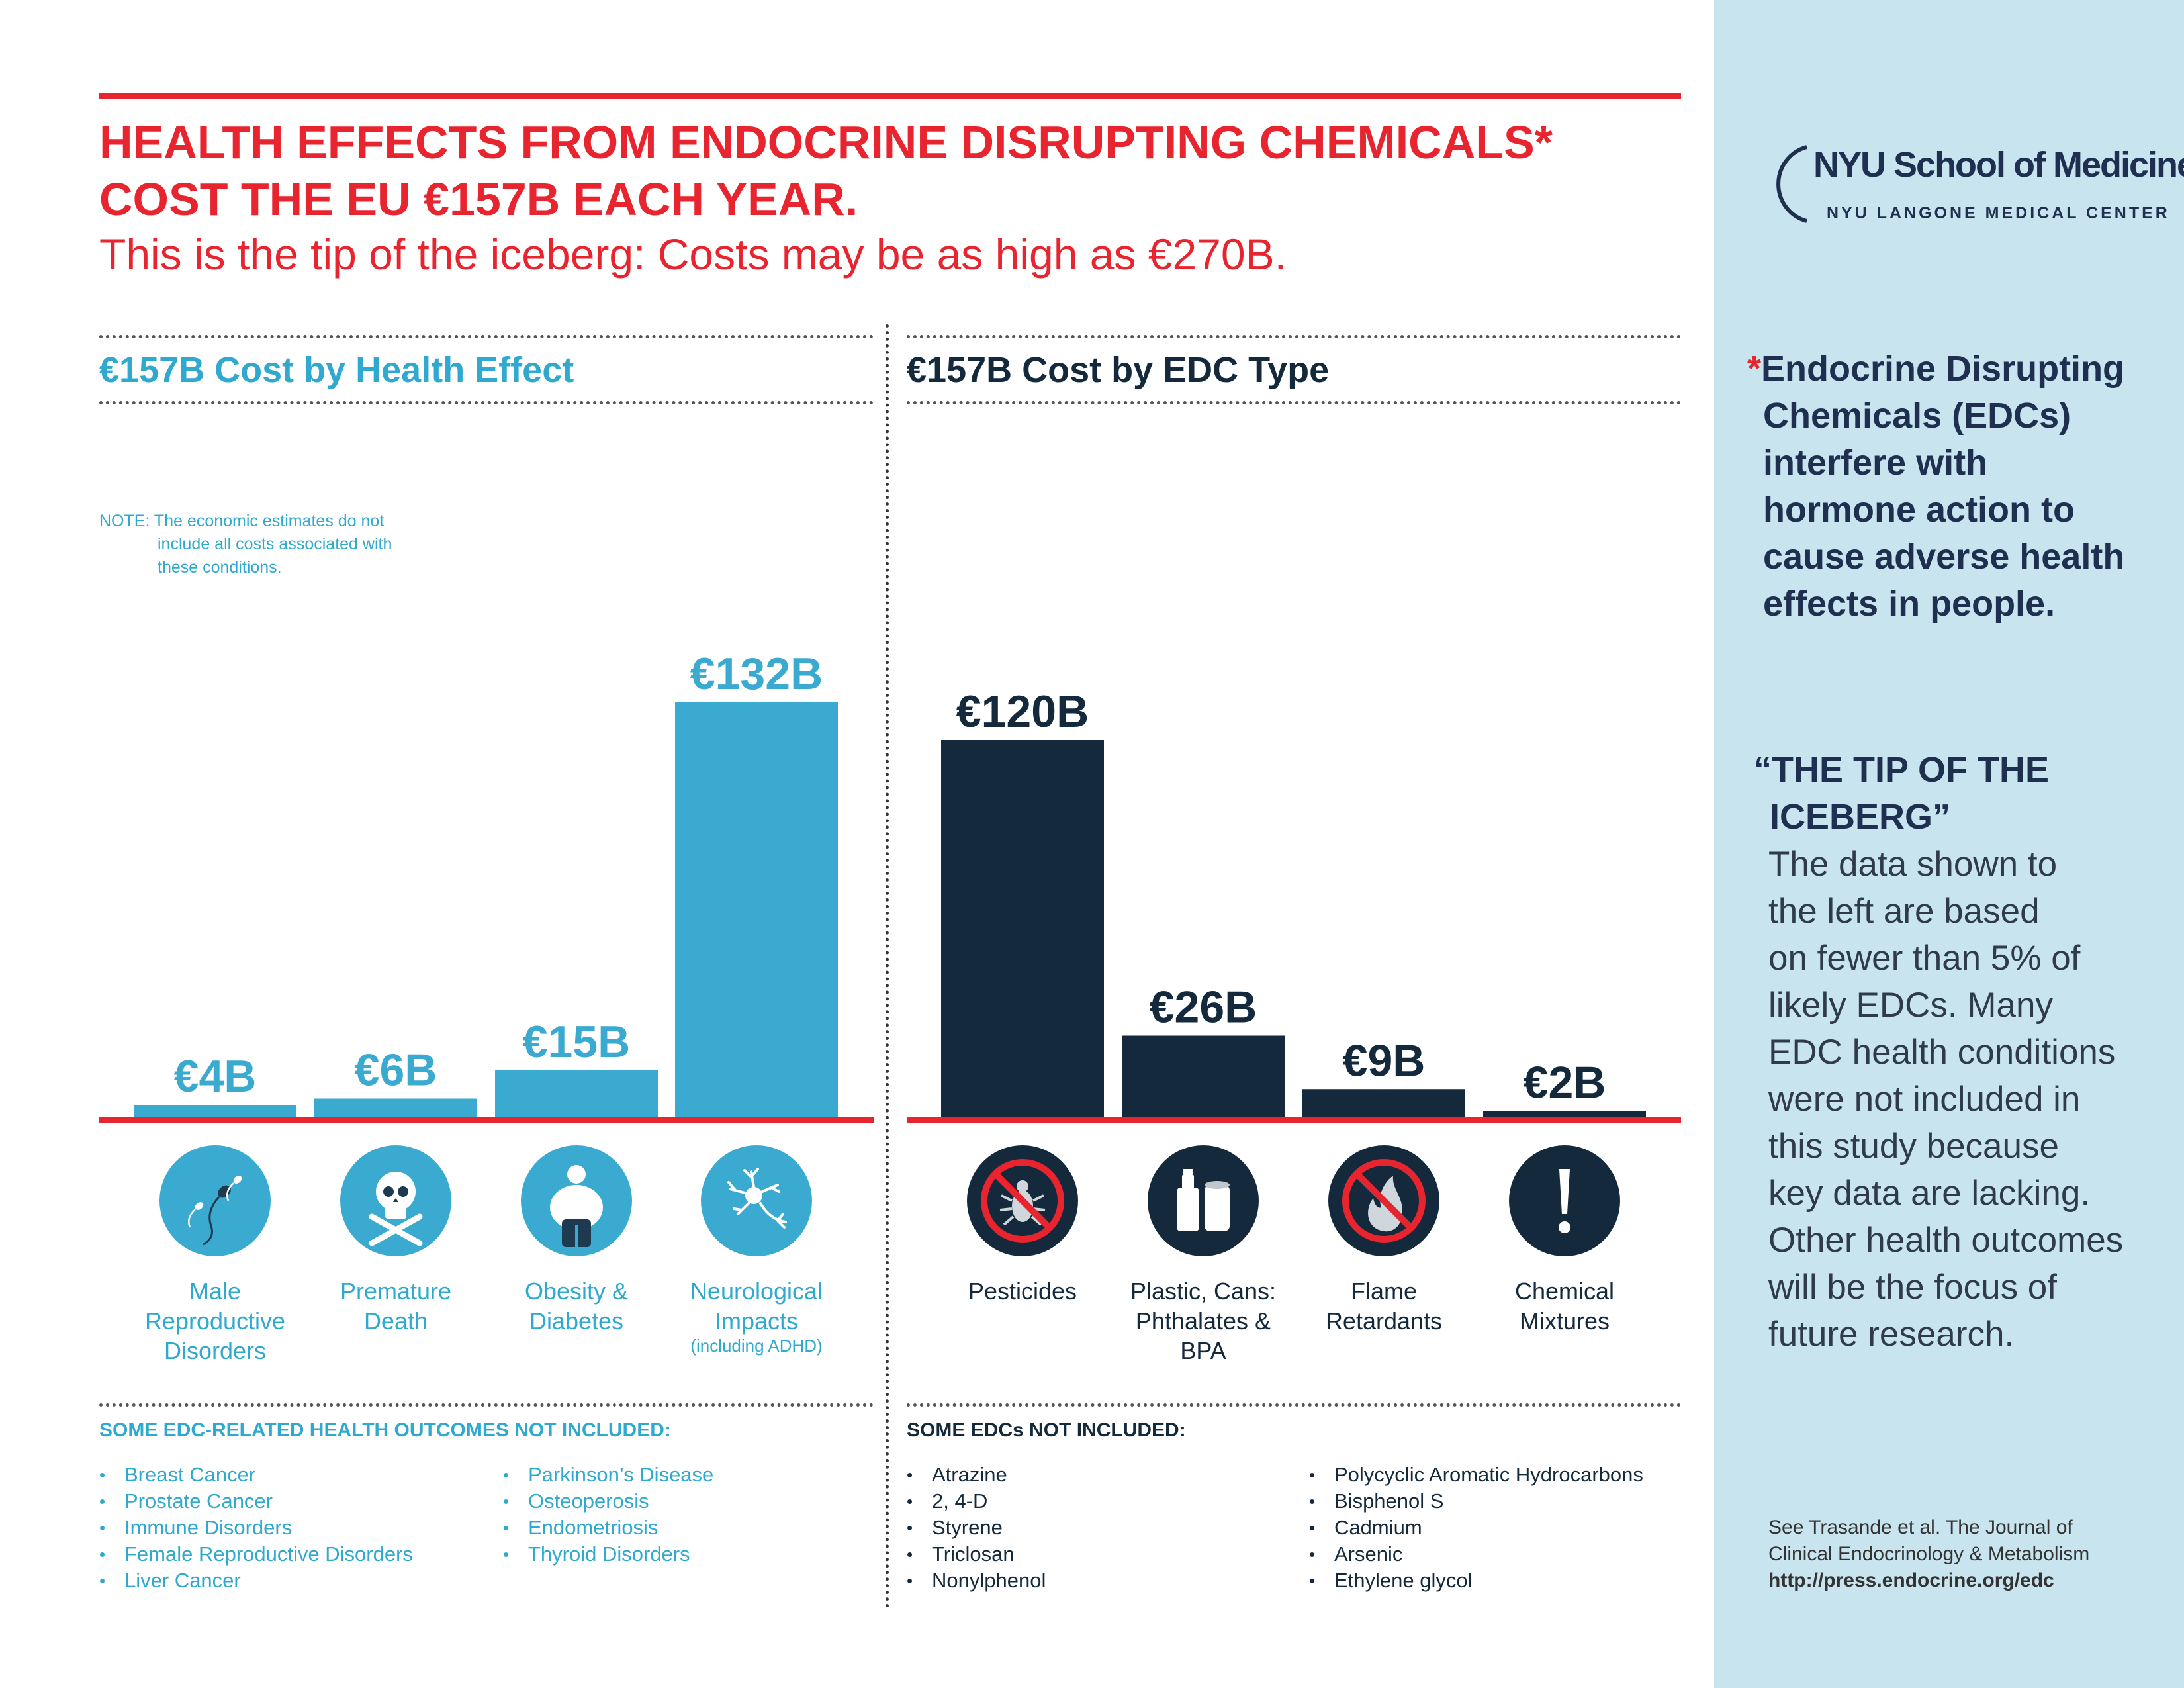  What do you see at coordinates (977, 1554) in the screenshot?
I see `list-item: Triclosan` at bounding box center [977, 1554].